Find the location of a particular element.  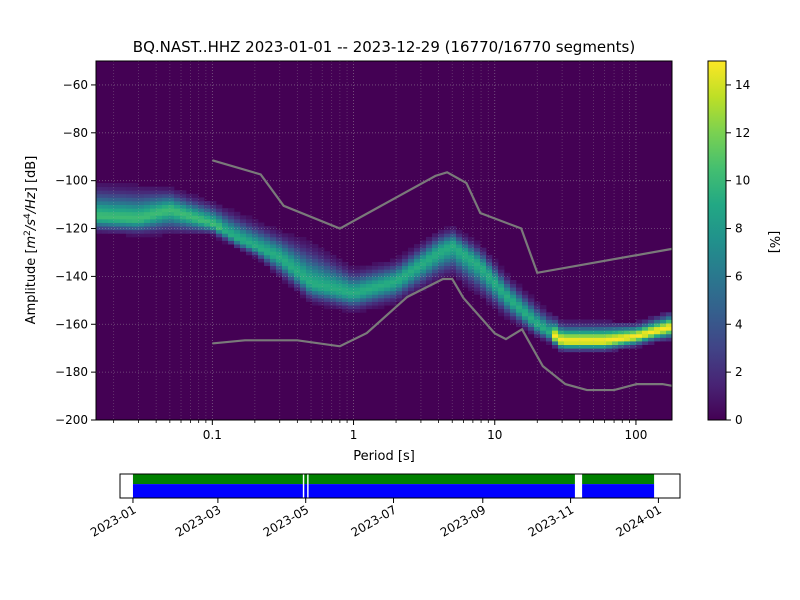

y-axis-ticks: −60 −80 −100 −120 −140 −160 −180 −200 is located at coordinates (75, 252).